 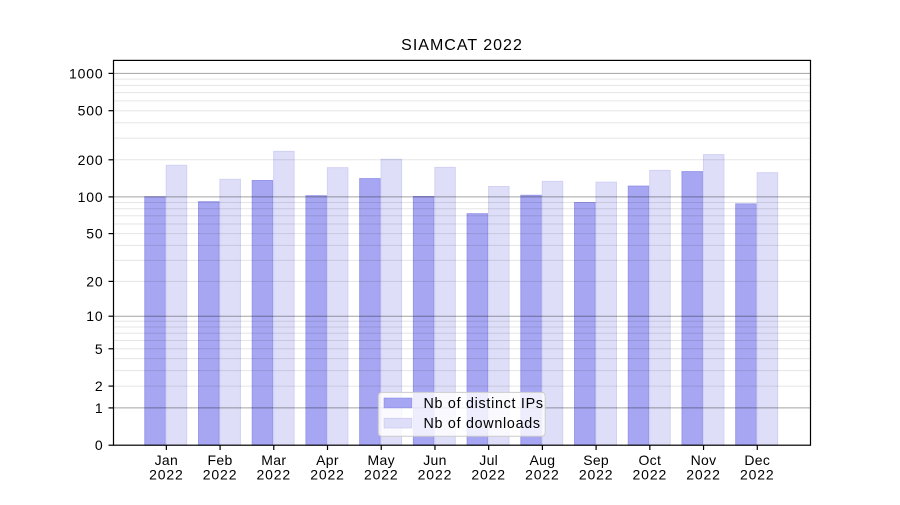 I want to click on svg-text: Nov, so click(x=704, y=460).